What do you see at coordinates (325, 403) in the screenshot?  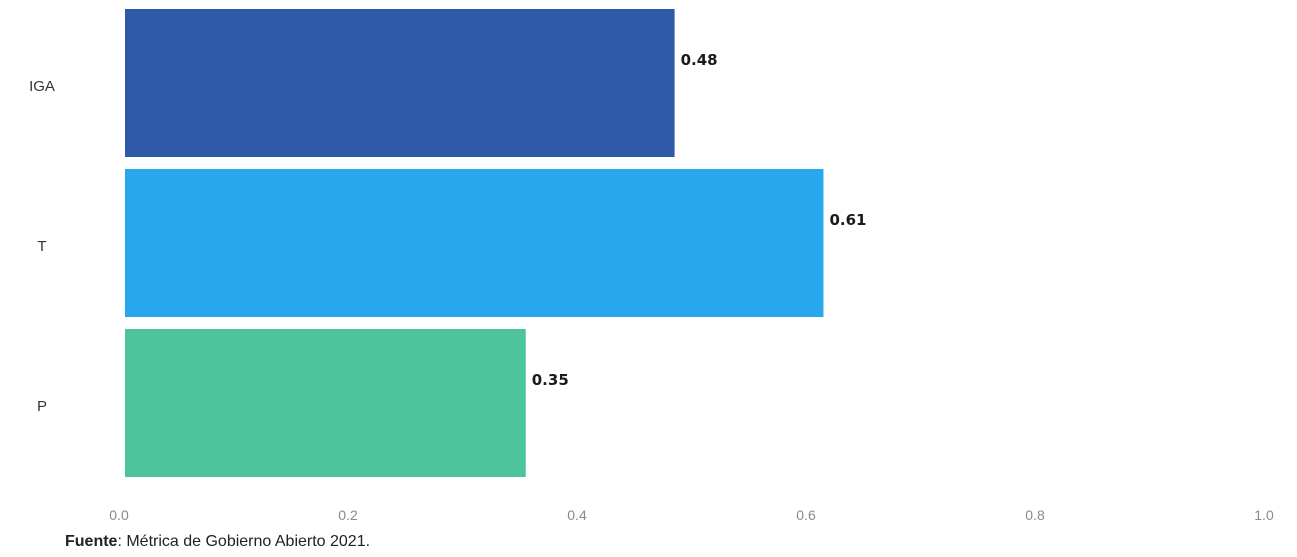 I see `bar-p` at bounding box center [325, 403].